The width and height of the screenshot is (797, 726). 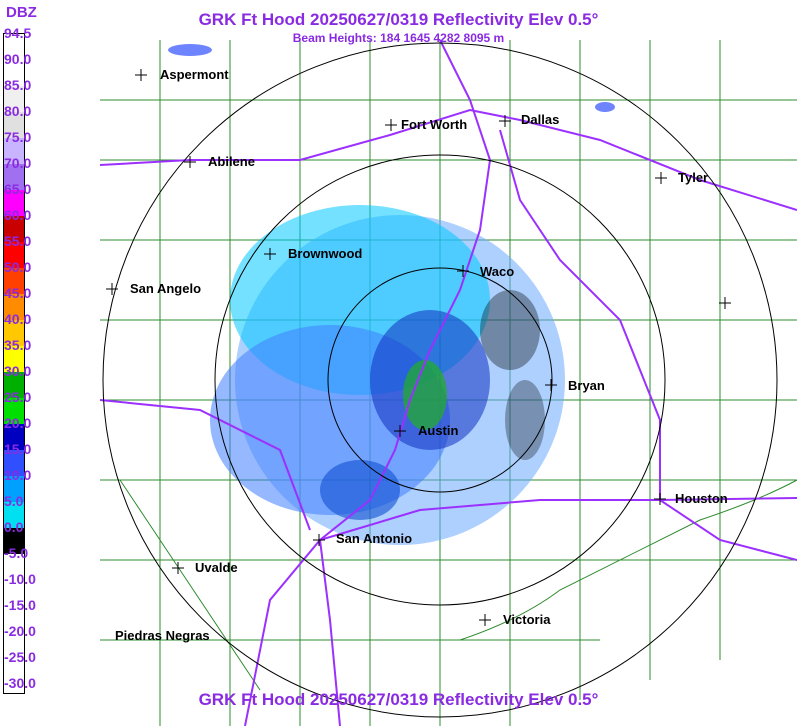 I want to click on city-label-austin: Austin, so click(x=438, y=430).